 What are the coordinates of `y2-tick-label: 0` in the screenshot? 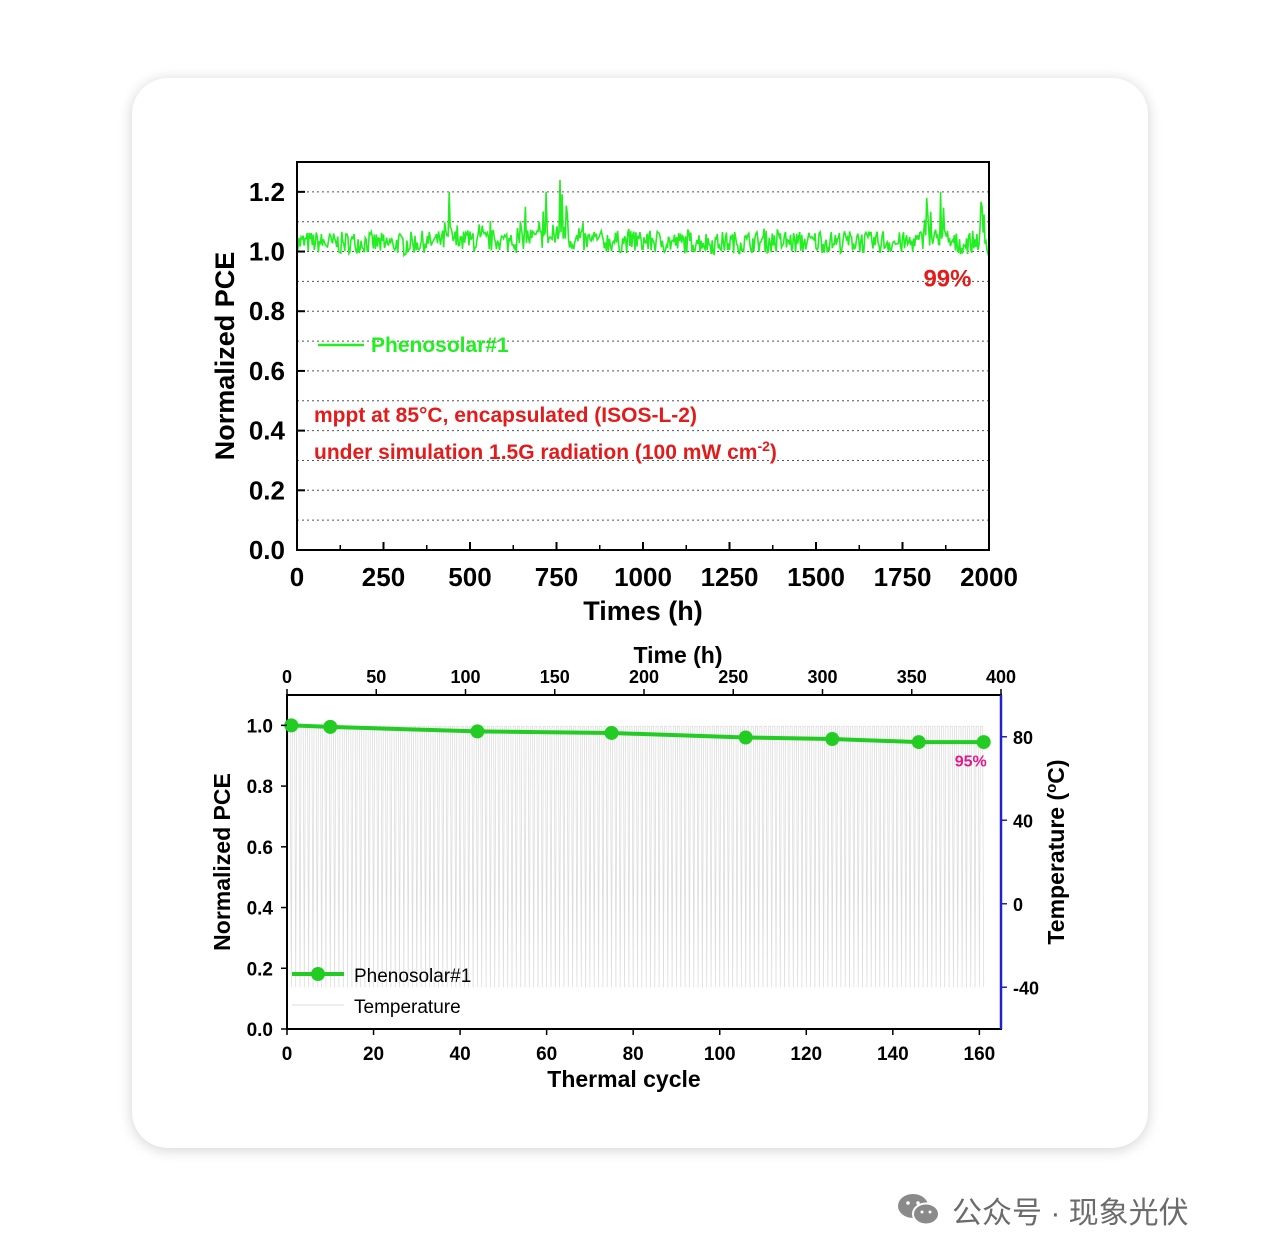 It's located at (1018, 905).